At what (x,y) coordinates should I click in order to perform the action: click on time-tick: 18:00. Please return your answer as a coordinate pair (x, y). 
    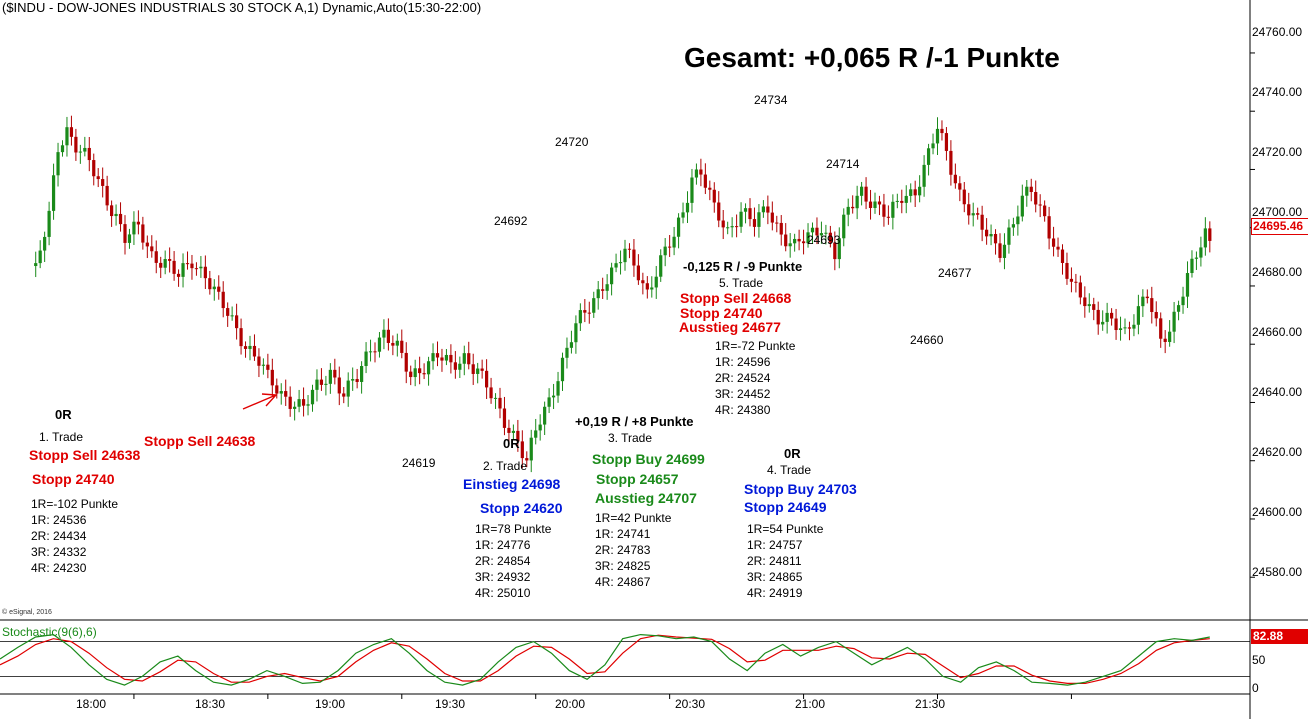
    Looking at the image, I should click on (91, 704).